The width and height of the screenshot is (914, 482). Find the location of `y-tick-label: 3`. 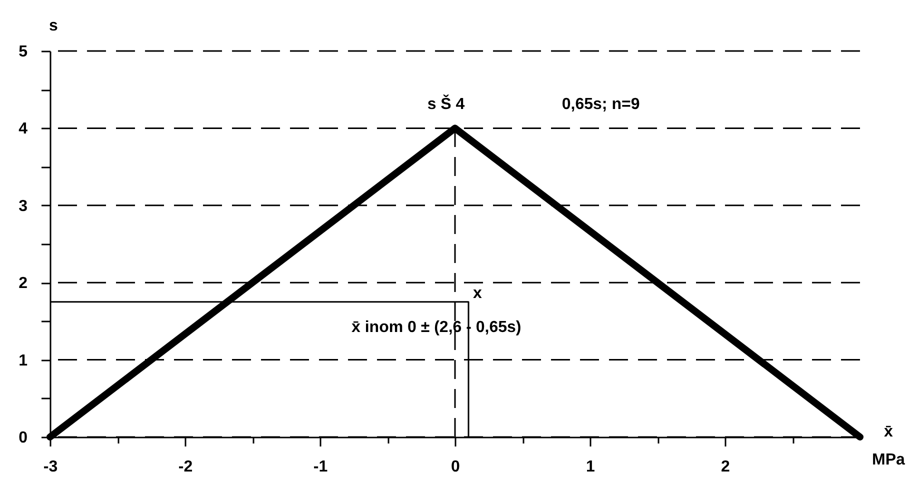

y-tick-label: 3 is located at coordinates (23, 206).